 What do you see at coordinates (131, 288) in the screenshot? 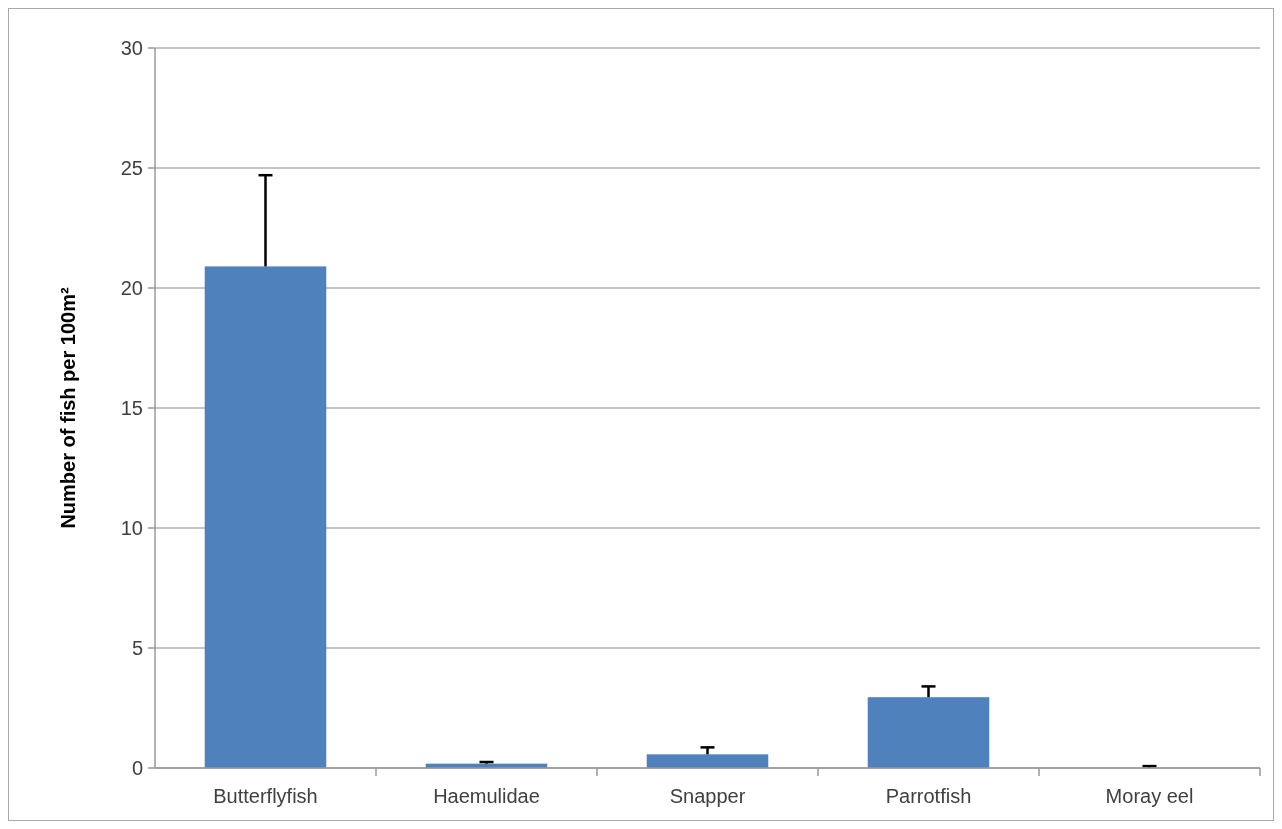
I see `y-tick-label: 20` at bounding box center [131, 288].